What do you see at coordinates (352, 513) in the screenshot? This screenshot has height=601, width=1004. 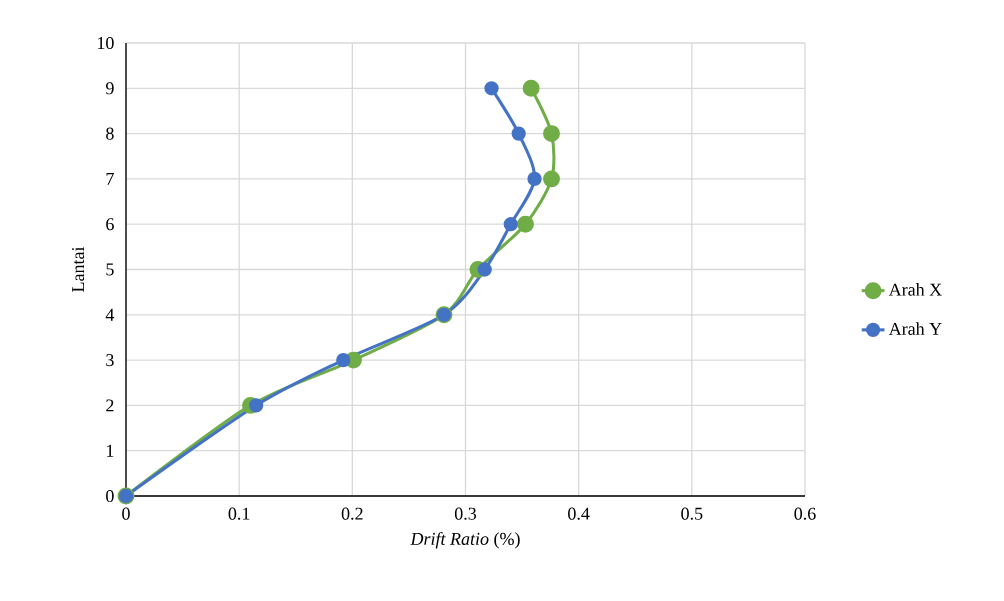 I see `x-tick-label: 0.2` at bounding box center [352, 513].